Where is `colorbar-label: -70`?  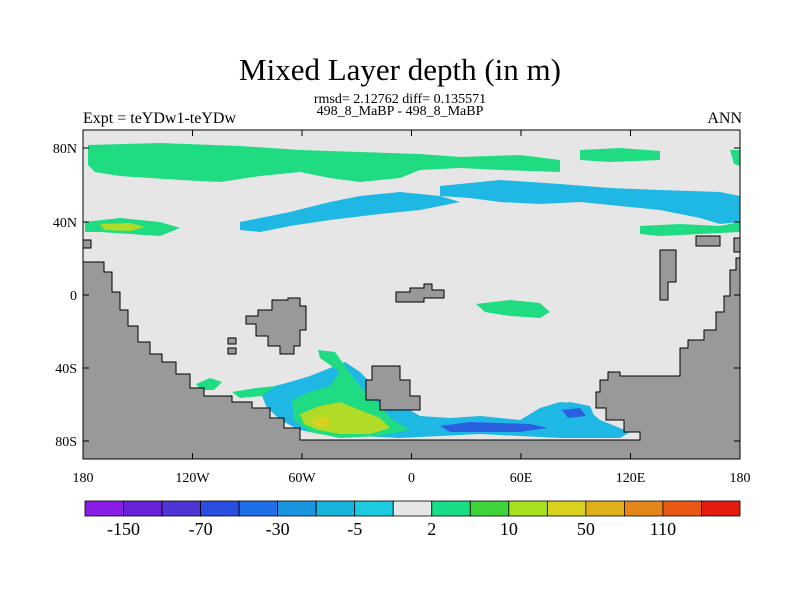
colorbar-label: -70 is located at coordinates (201, 529).